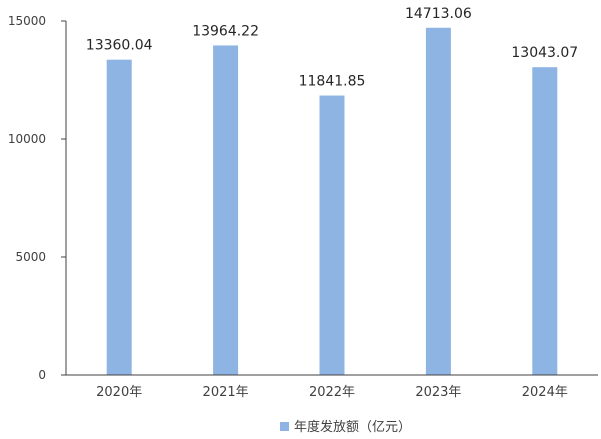 Image resolution: width=601 pixels, height=439 pixels. Describe the element at coordinates (119, 46) in the screenshot. I see `data-label: 13360.04` at that location.